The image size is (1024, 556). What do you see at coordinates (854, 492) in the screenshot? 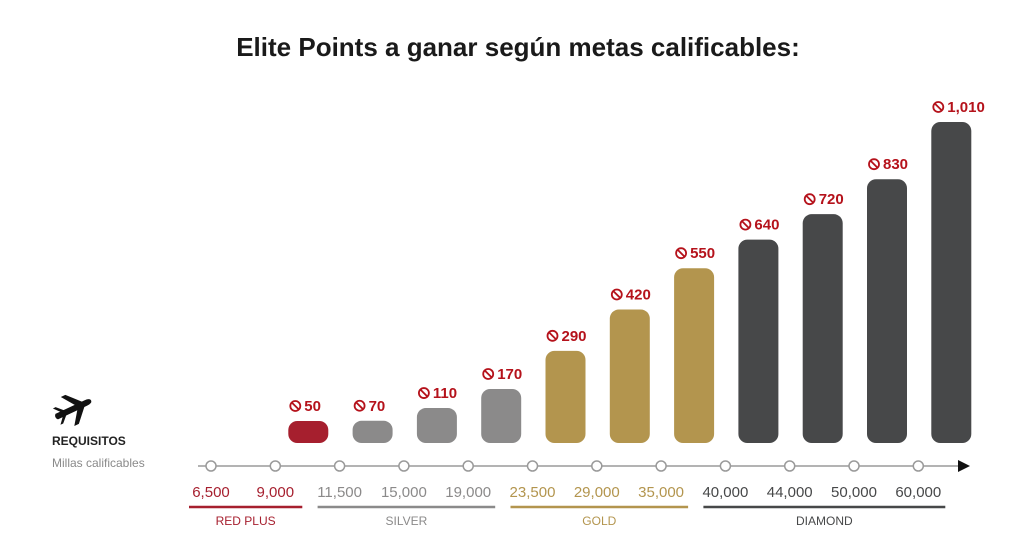
I see `tick-label: 50,000` at bounding box center [854, 492].